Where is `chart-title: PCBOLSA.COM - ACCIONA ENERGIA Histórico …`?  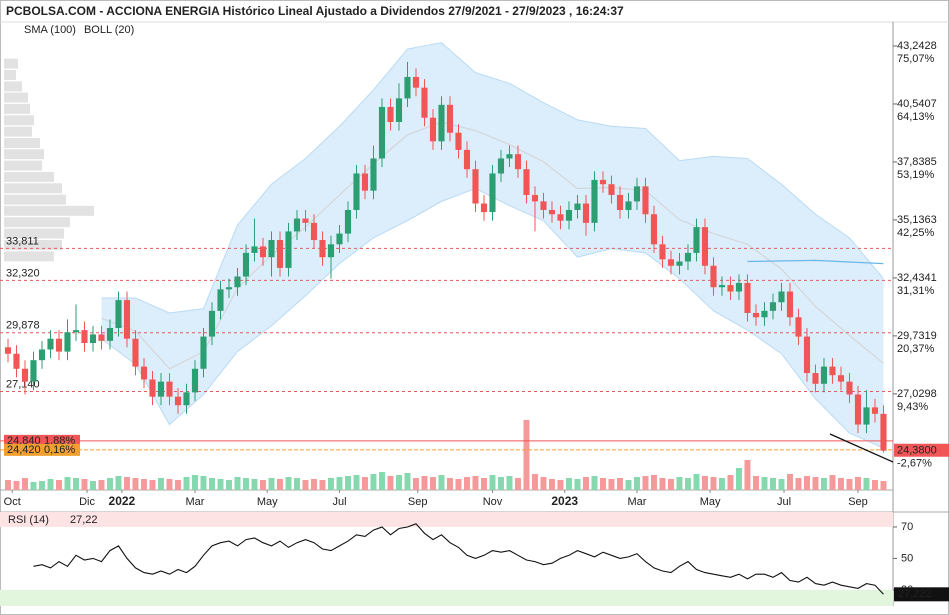 chart-title: PCBOLSA.COM - ACCIONA ENERGIA Histórico … is located at coordinates (315, 11).